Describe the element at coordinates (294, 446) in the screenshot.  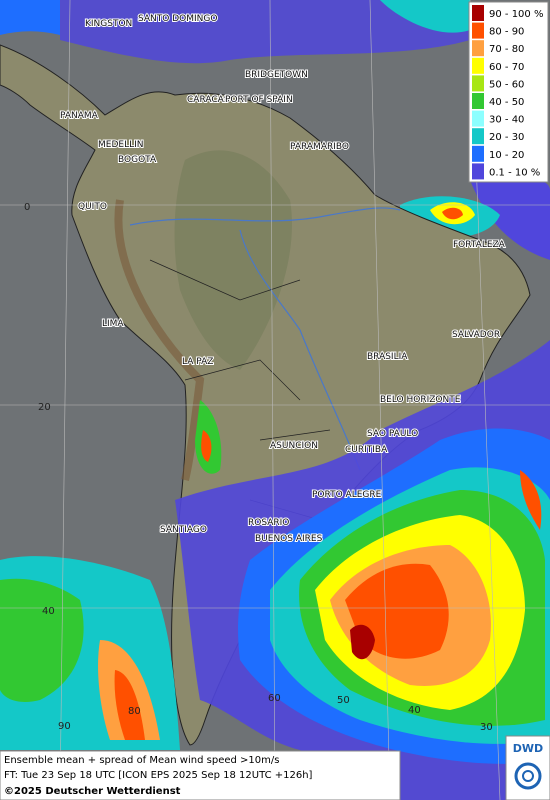
I see `city-label: ASUNCION` at that location.